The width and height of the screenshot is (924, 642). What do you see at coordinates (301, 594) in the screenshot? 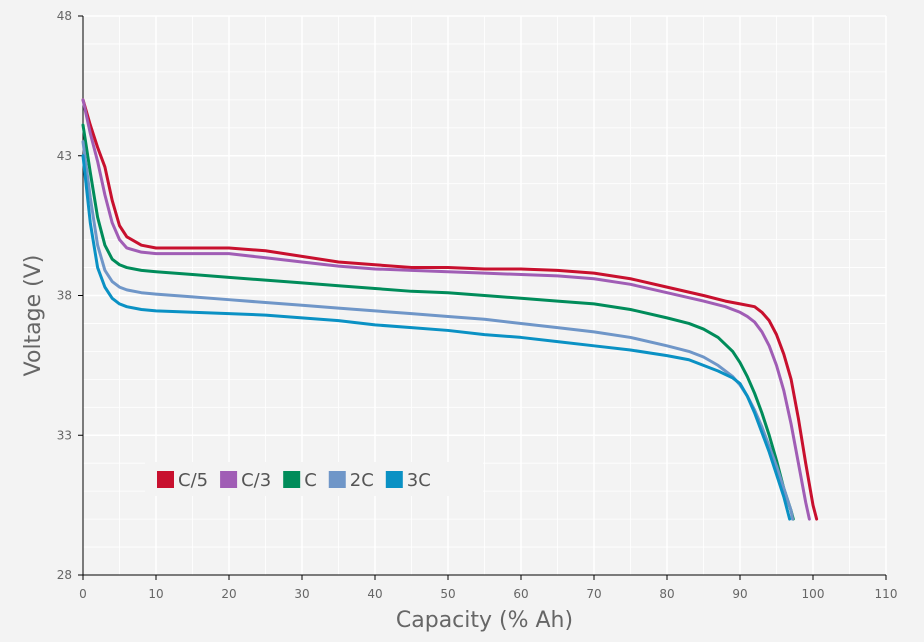
I see `x-tick-label: 30` at bounding box center [301, 594].